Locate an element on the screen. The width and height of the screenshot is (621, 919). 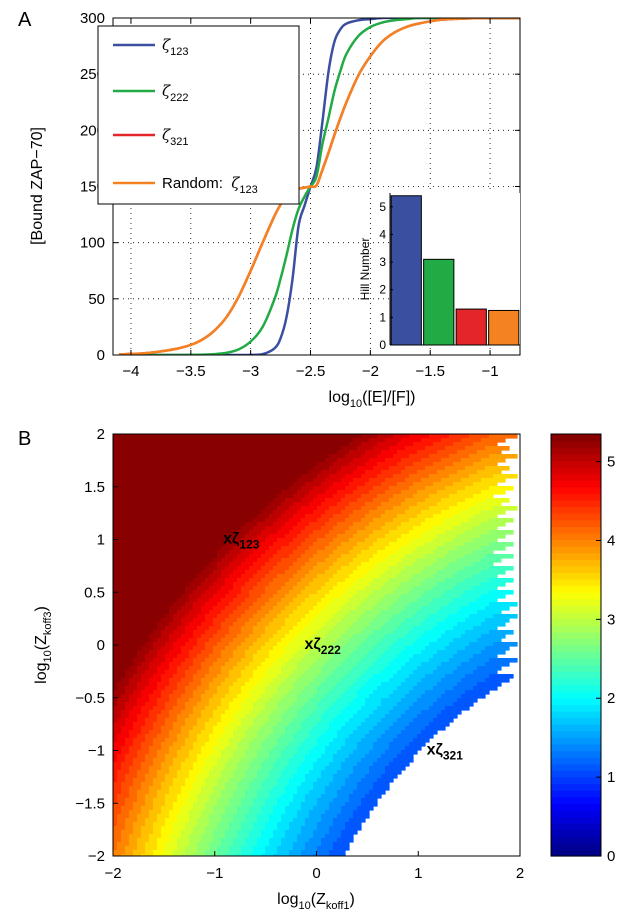
x-tick-label-b-4: 2 is located at coordinates (520, 873).